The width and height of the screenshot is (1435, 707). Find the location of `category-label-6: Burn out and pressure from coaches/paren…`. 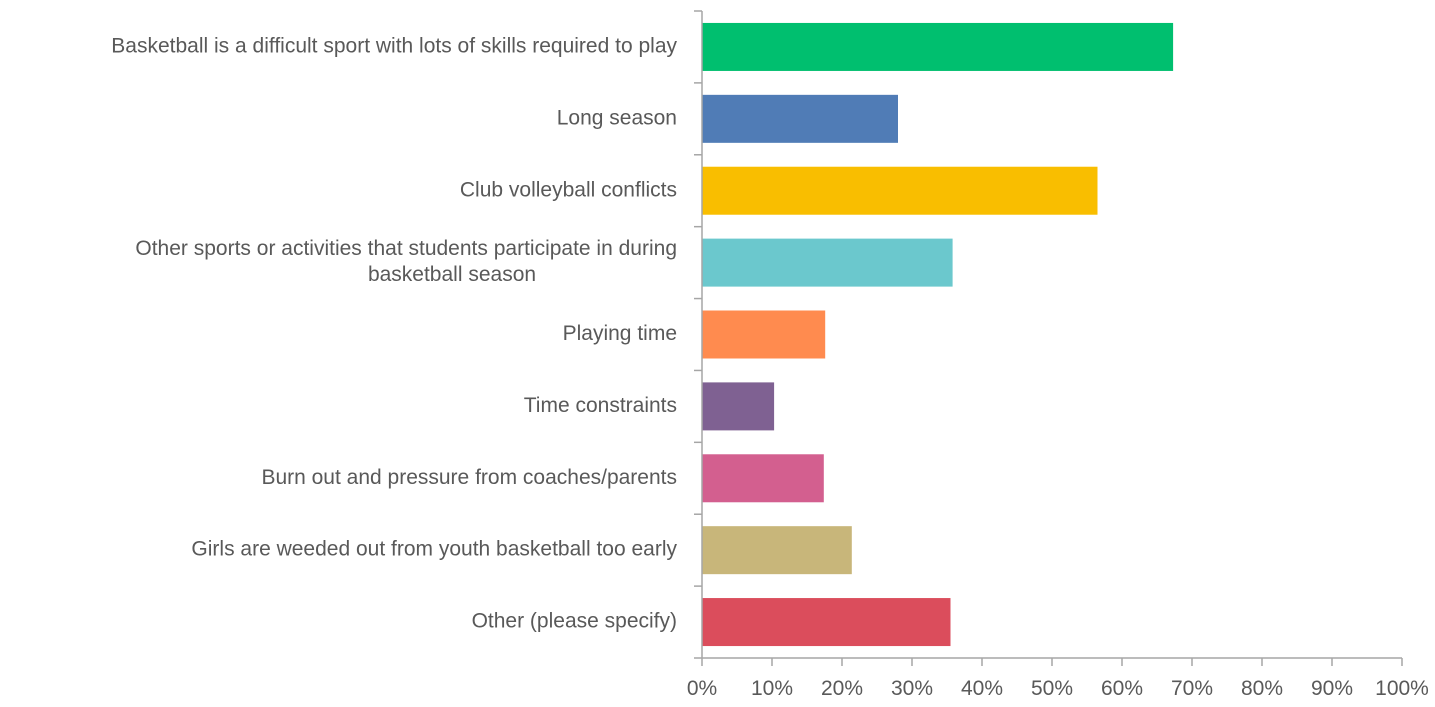

category-label-6: Burn out and pressure from coaches/paren… is located at coordinates (469, 477).